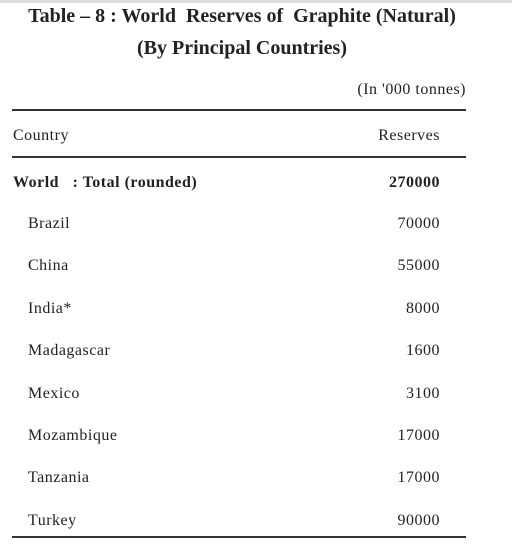  I want to click on reserve-value: 55000, so click(418, 266).